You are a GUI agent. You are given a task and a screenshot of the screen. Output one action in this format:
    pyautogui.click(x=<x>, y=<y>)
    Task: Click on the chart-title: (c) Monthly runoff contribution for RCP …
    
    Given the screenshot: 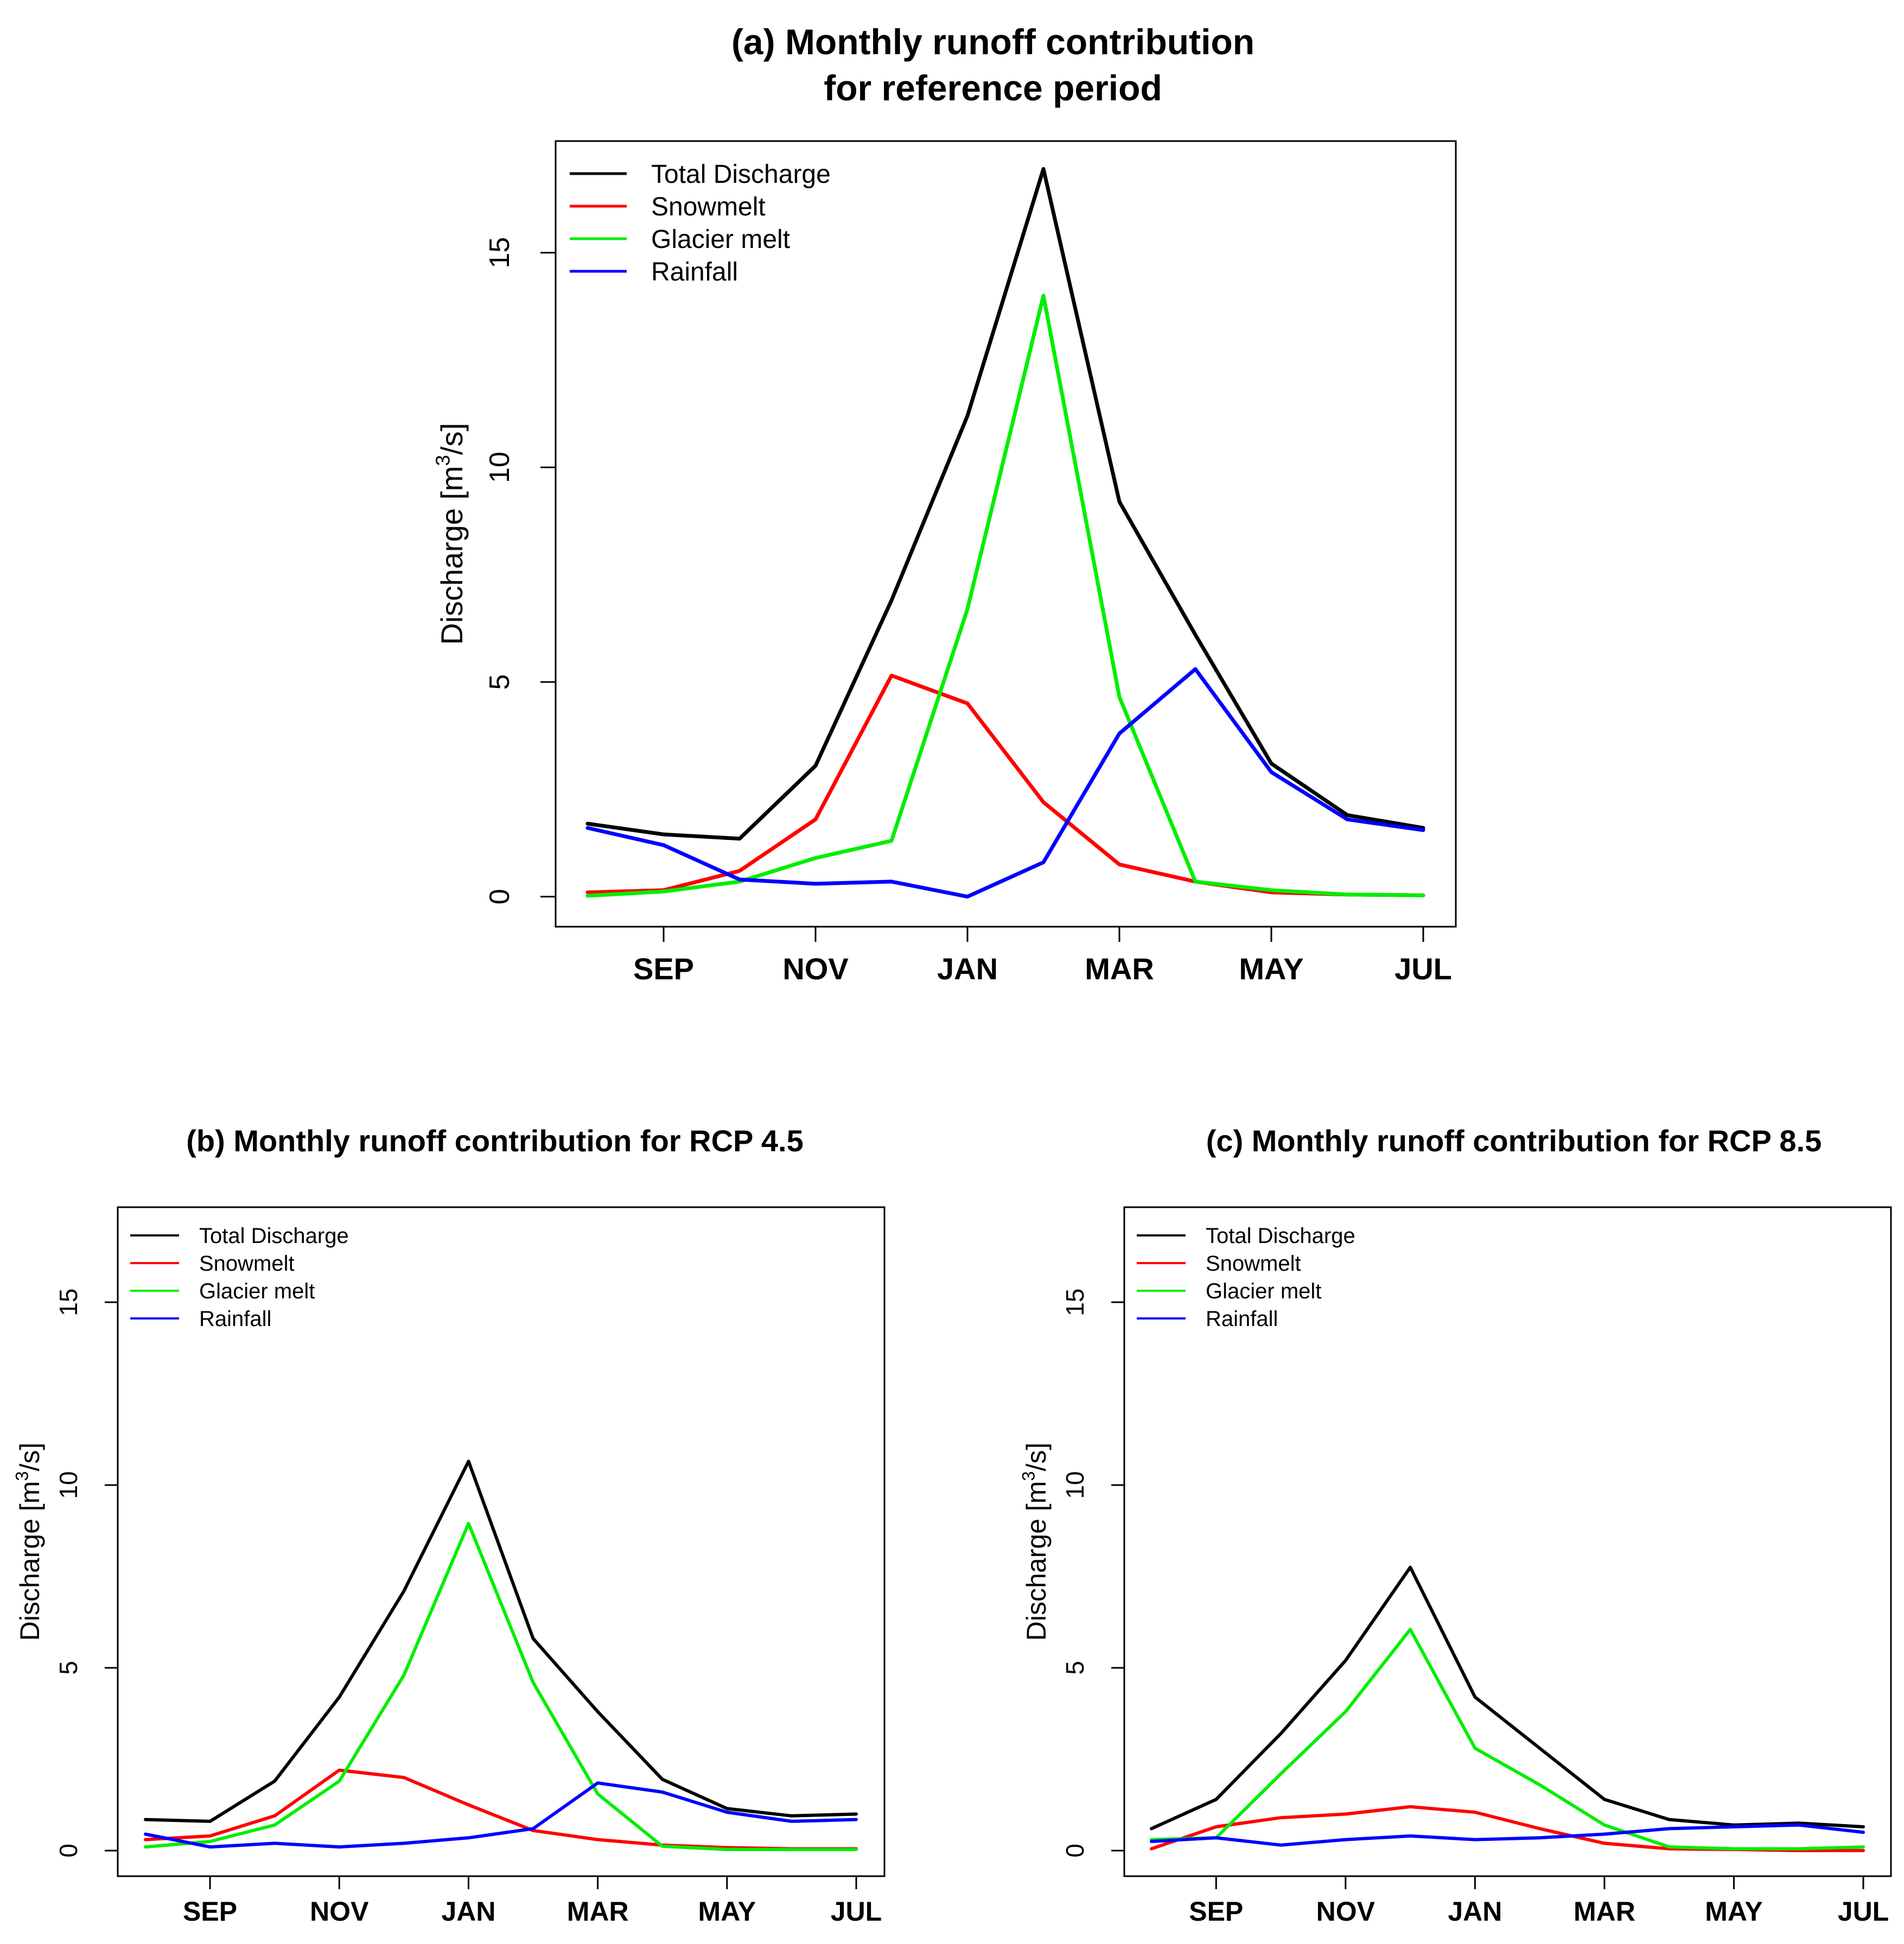 What is the action you would take?
    pyautogui.click(x=1514, y=1141)
    